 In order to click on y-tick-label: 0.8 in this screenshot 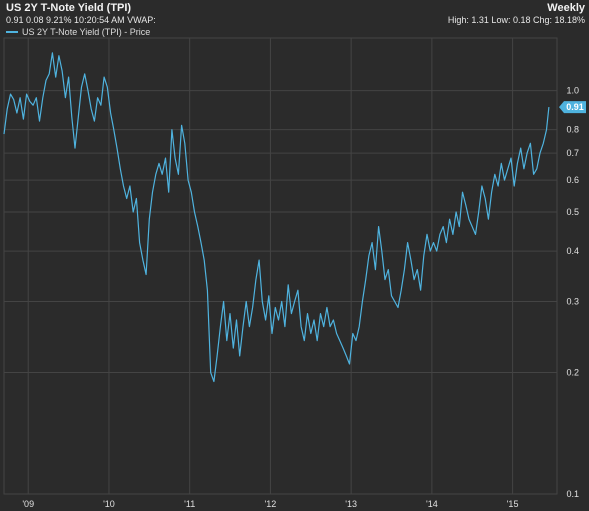, I will do `click(572, 130)`.